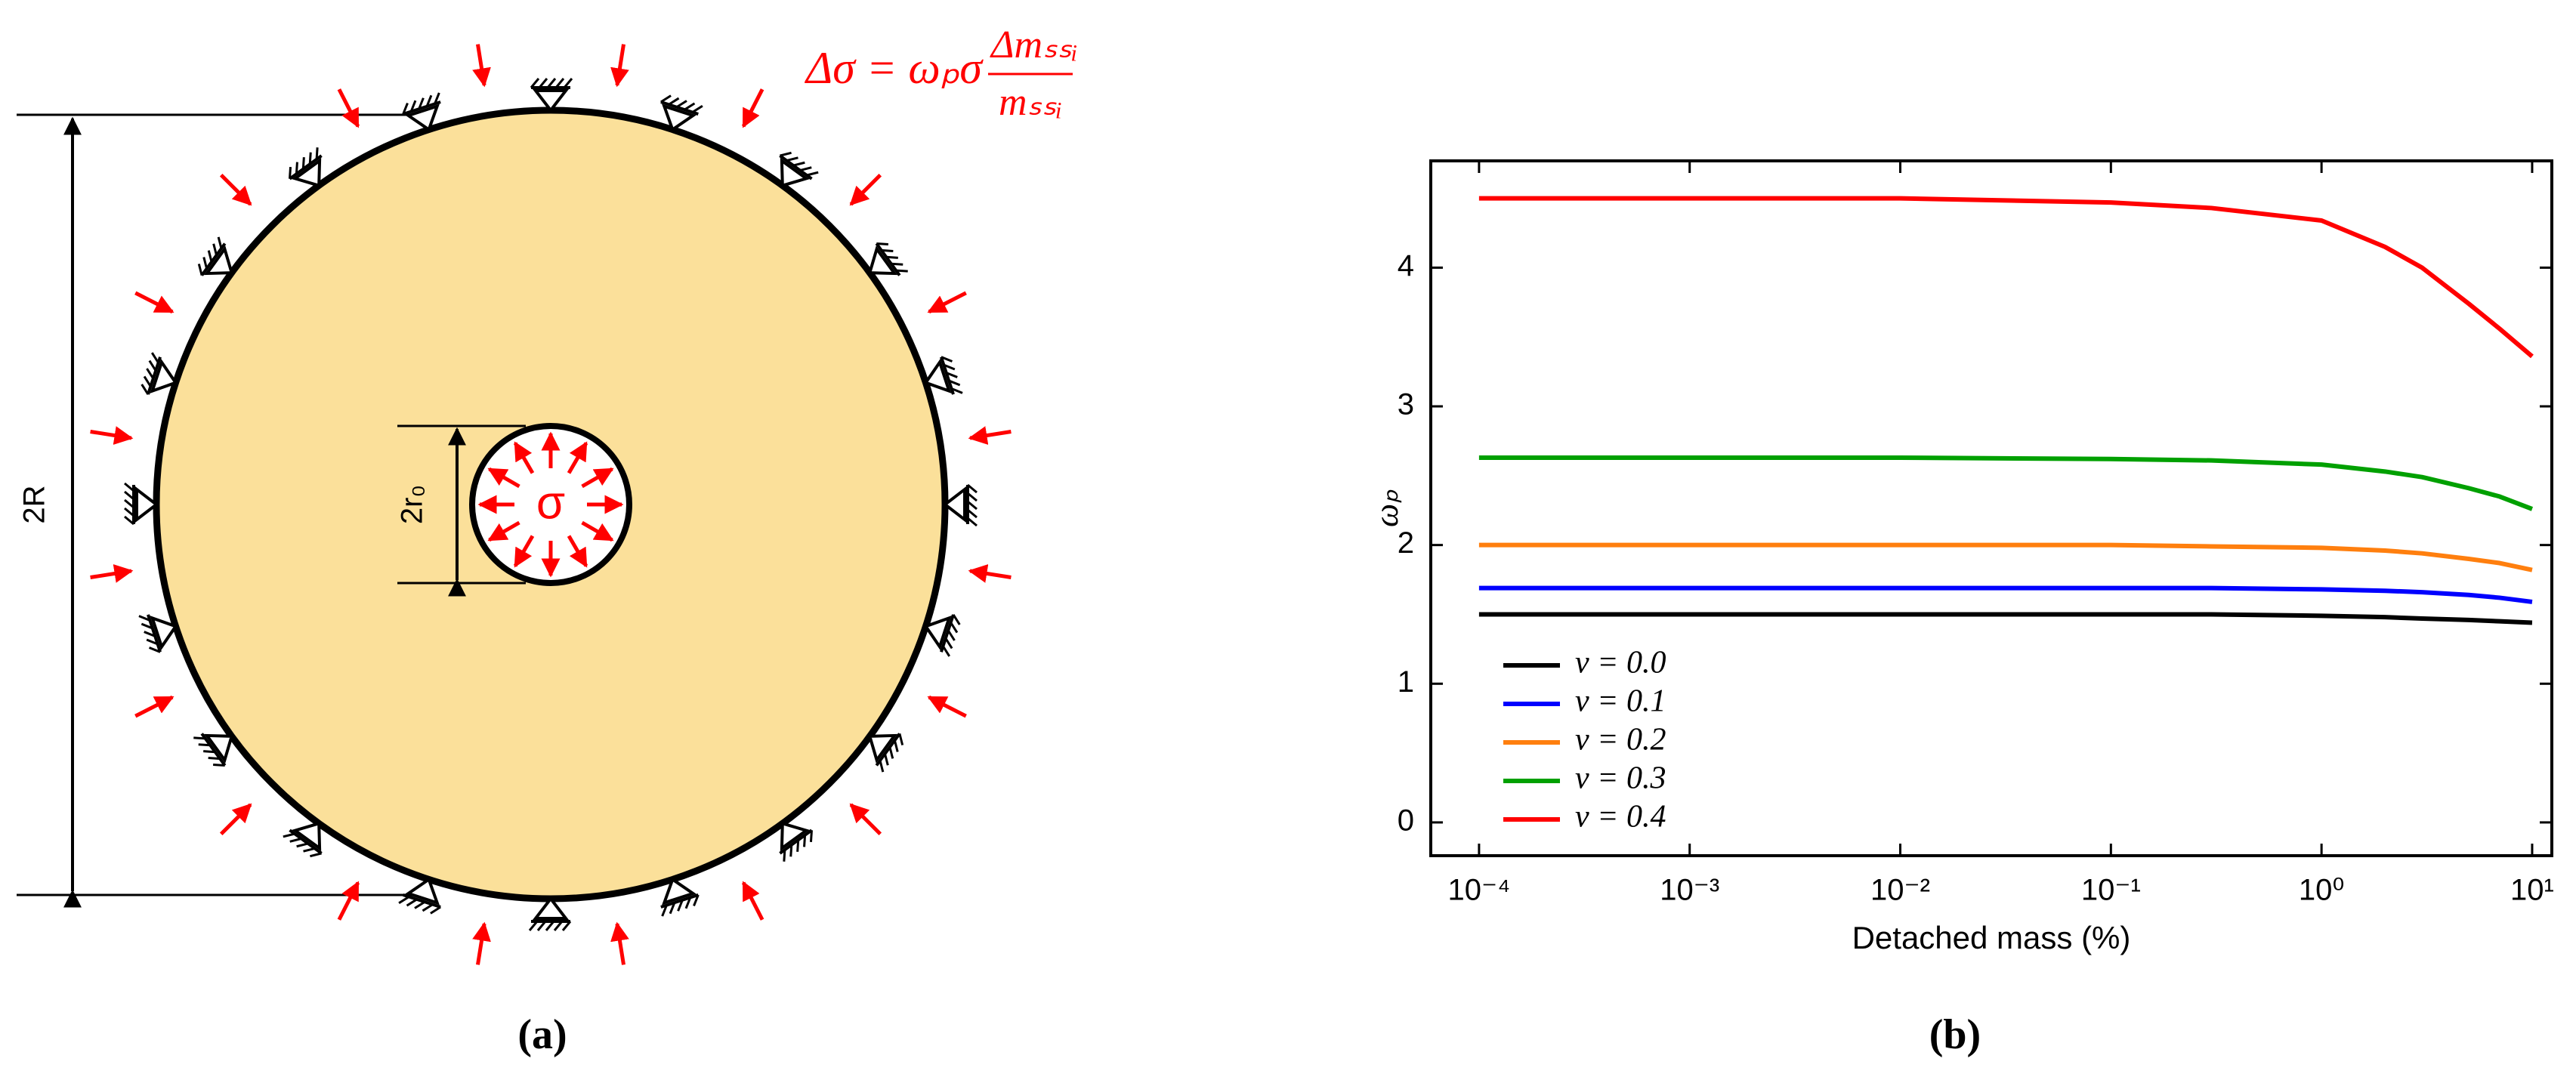  I want to click on inner-circle, so click(550, 504).